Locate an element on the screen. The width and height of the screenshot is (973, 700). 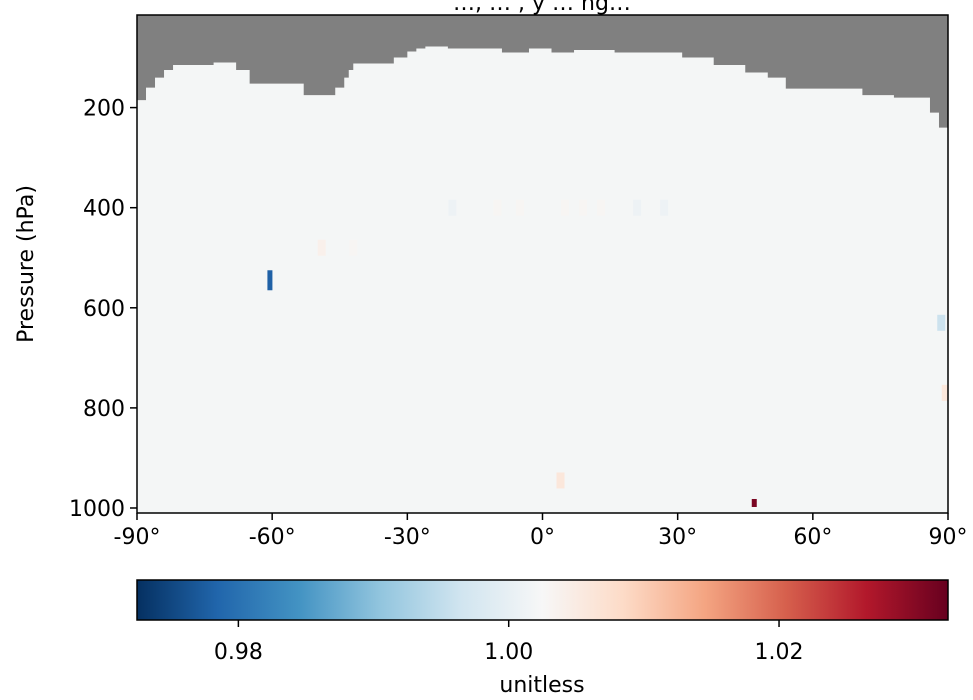
colorbar-gradient is located at coordinates (542, 600).